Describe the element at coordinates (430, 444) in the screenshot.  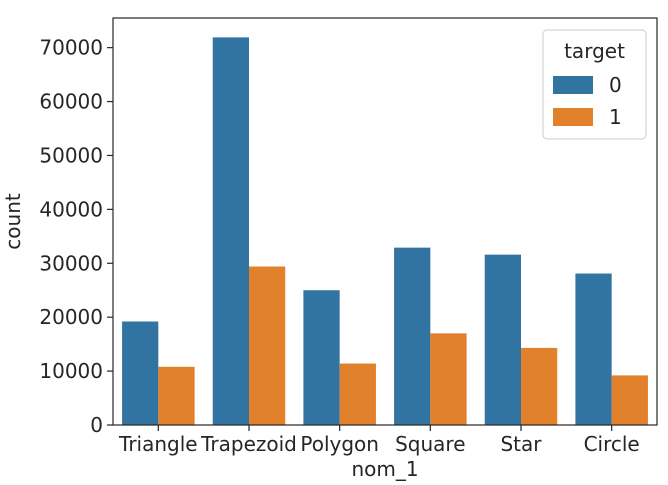
I see `x-tick-label-square: Square` at that location.